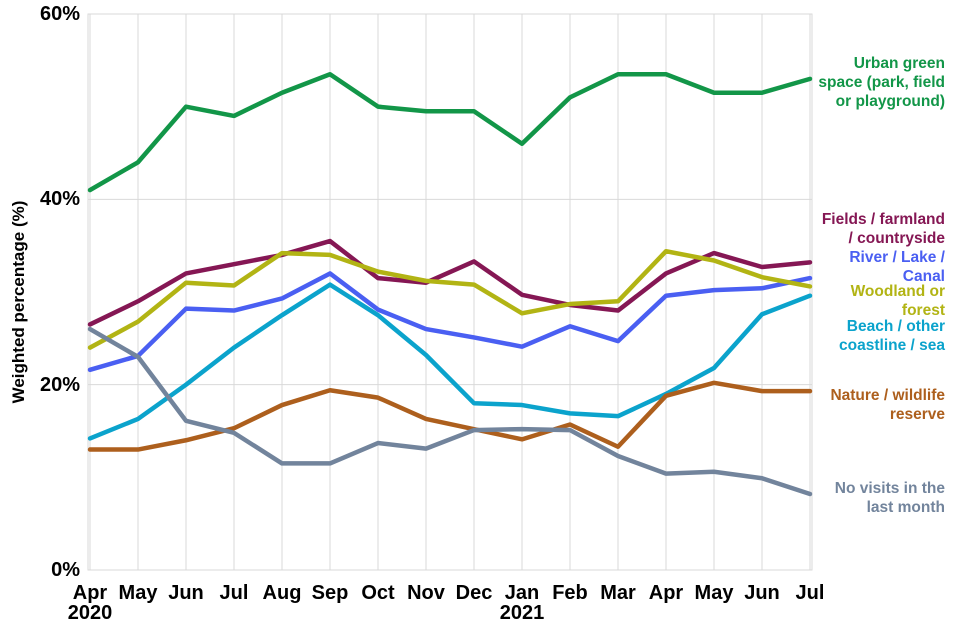  Describe the element at coordinates (330, 593) in the screenshot. I see `x-tick-label: Sep` at that location.